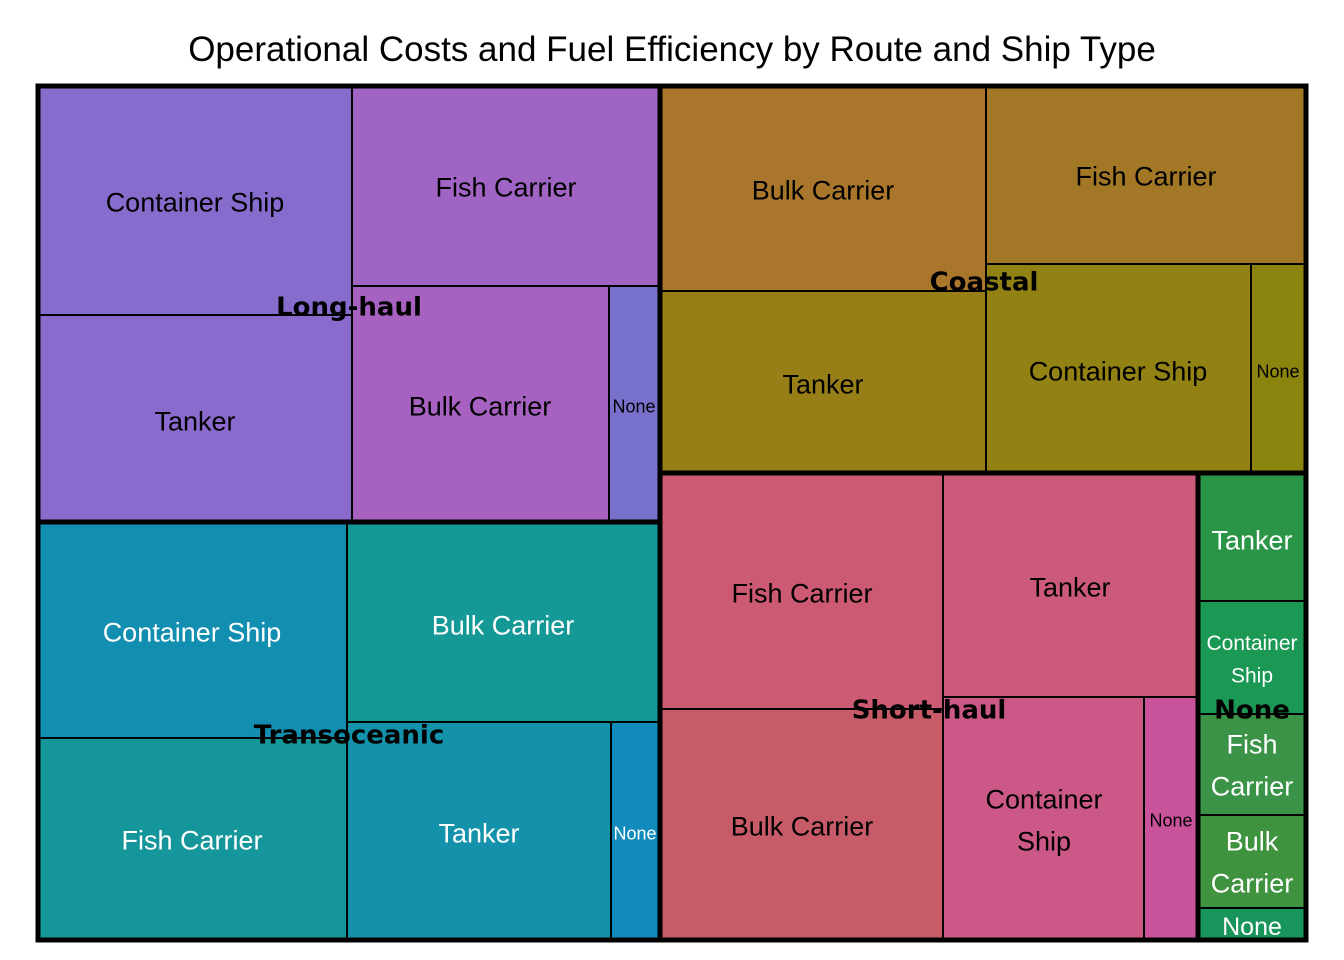  I want to click on tile-label-none-fish-carrier: Fish Carrier, so click(1252, 766).